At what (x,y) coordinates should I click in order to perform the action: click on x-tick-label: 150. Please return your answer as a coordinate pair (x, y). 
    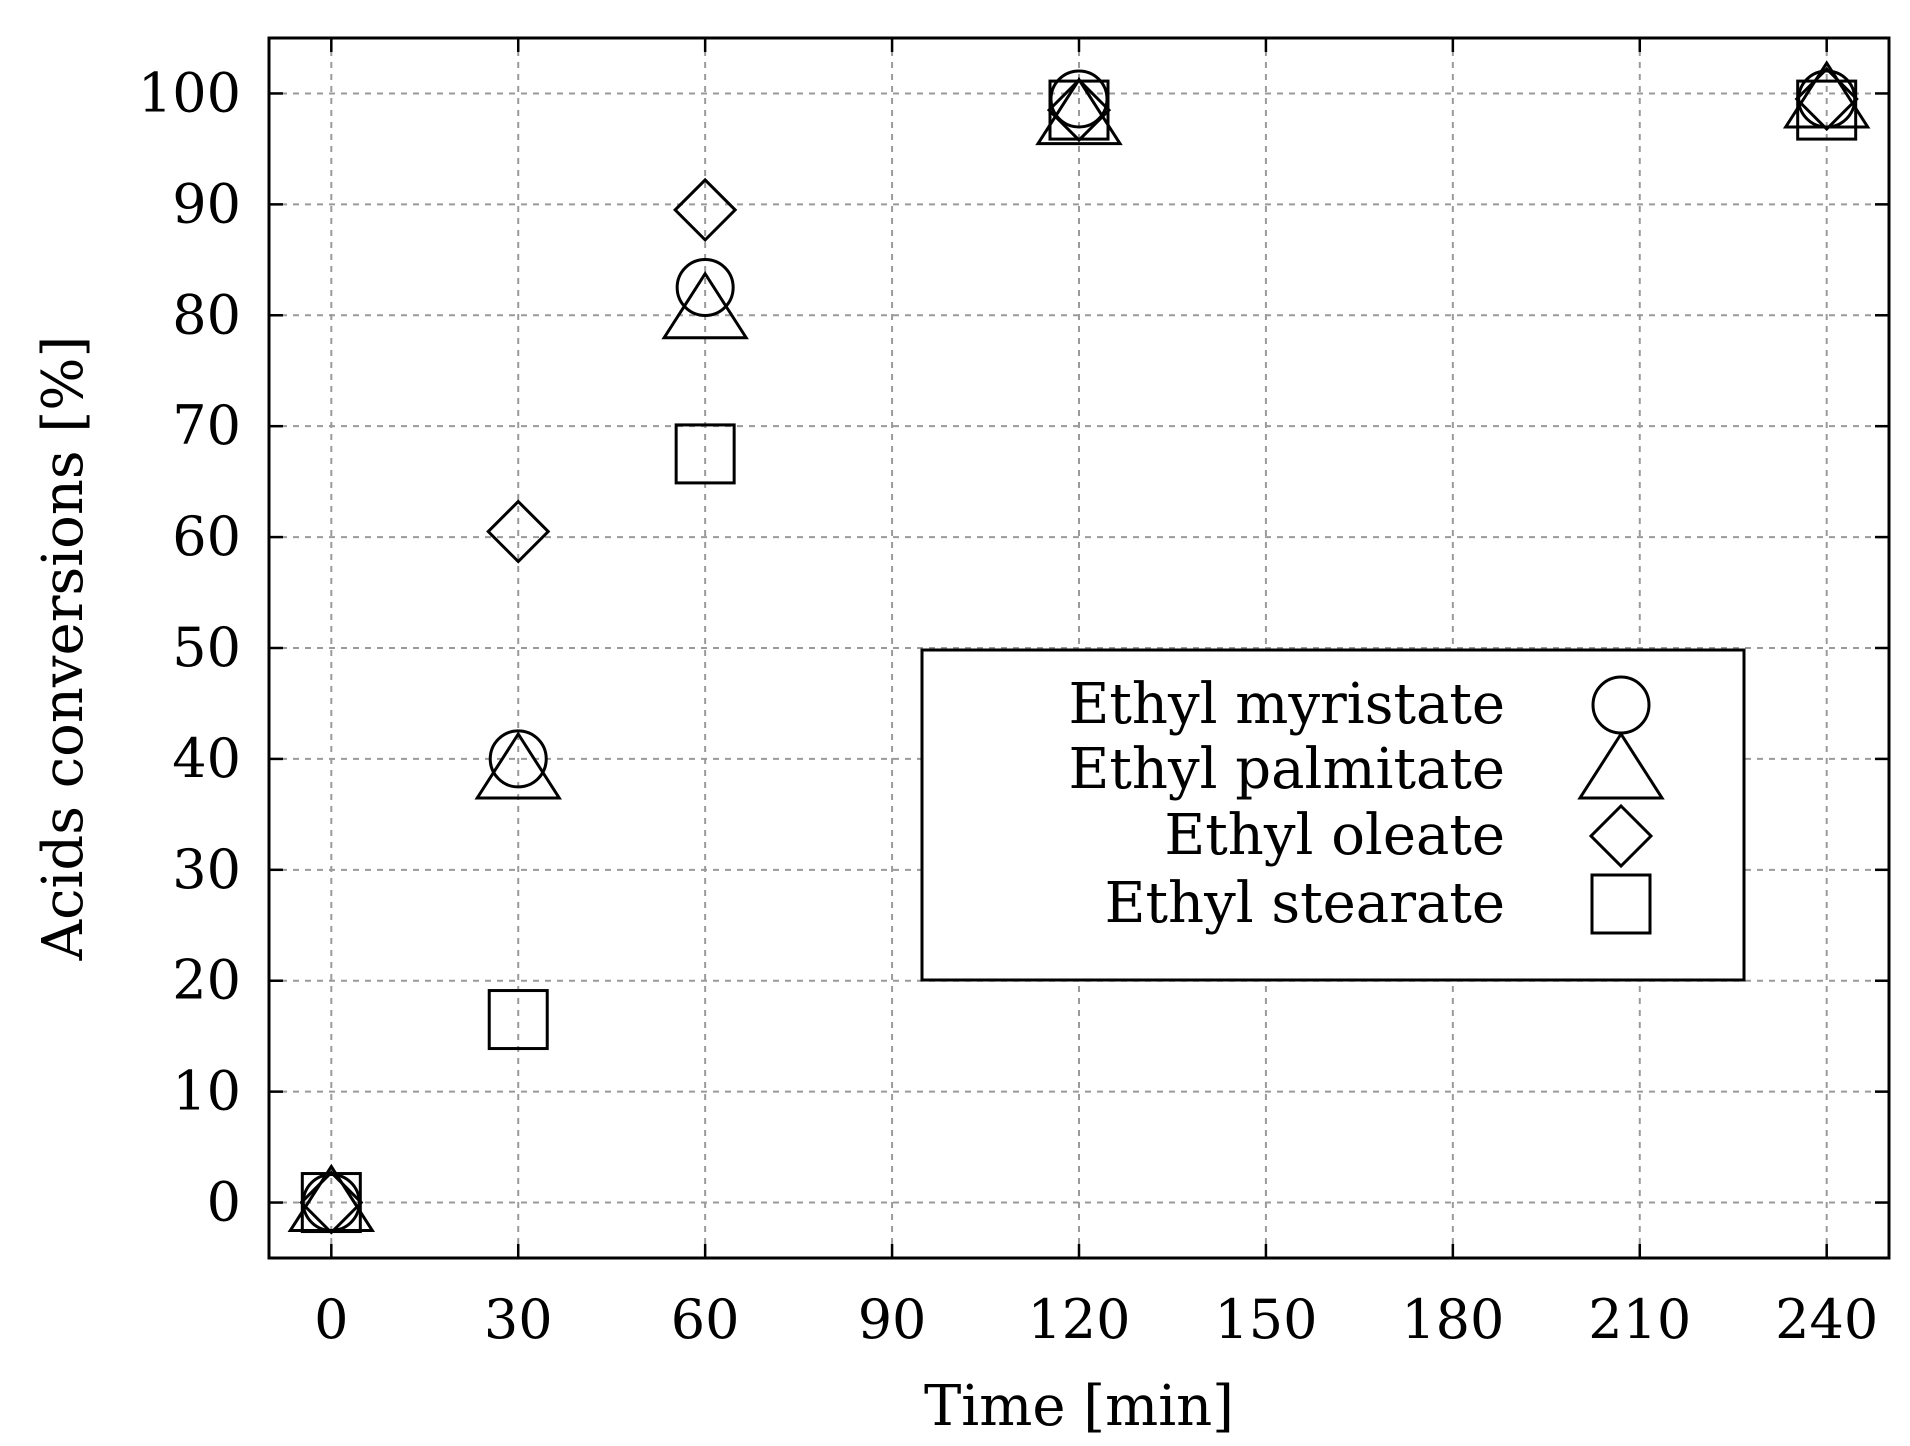
    Looking at the image, I should click on (1265, 1319).